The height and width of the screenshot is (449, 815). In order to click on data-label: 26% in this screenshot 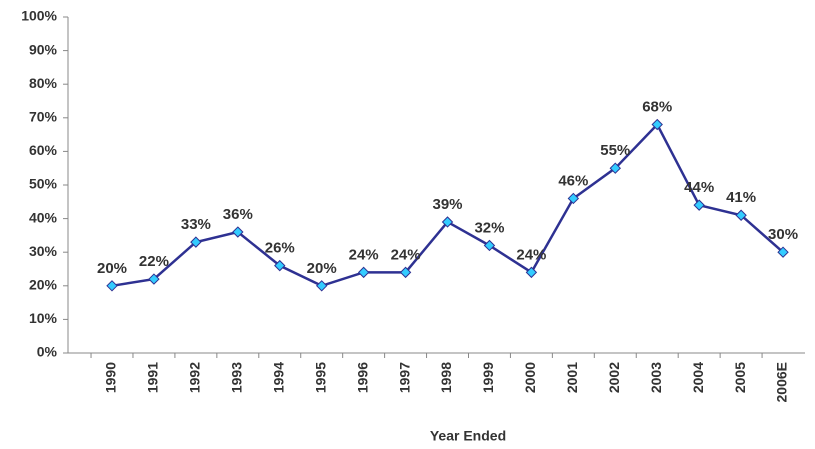, I will do `click(280, 248)`.